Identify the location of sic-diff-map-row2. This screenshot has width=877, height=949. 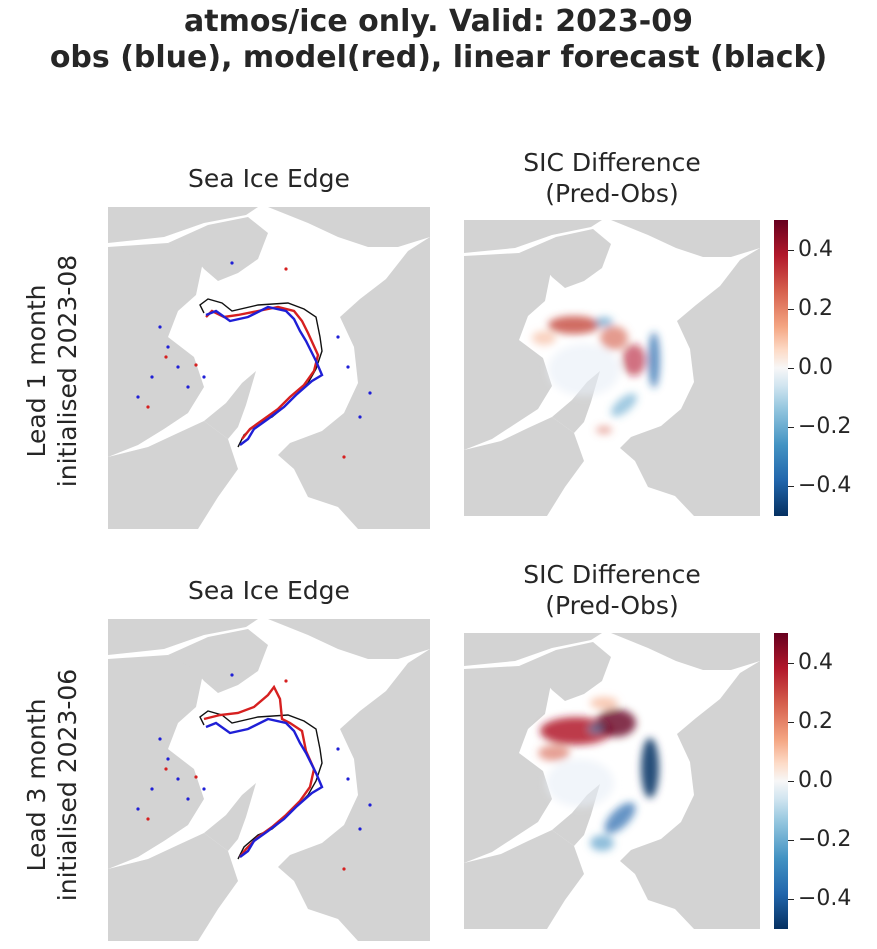
(612, 781).